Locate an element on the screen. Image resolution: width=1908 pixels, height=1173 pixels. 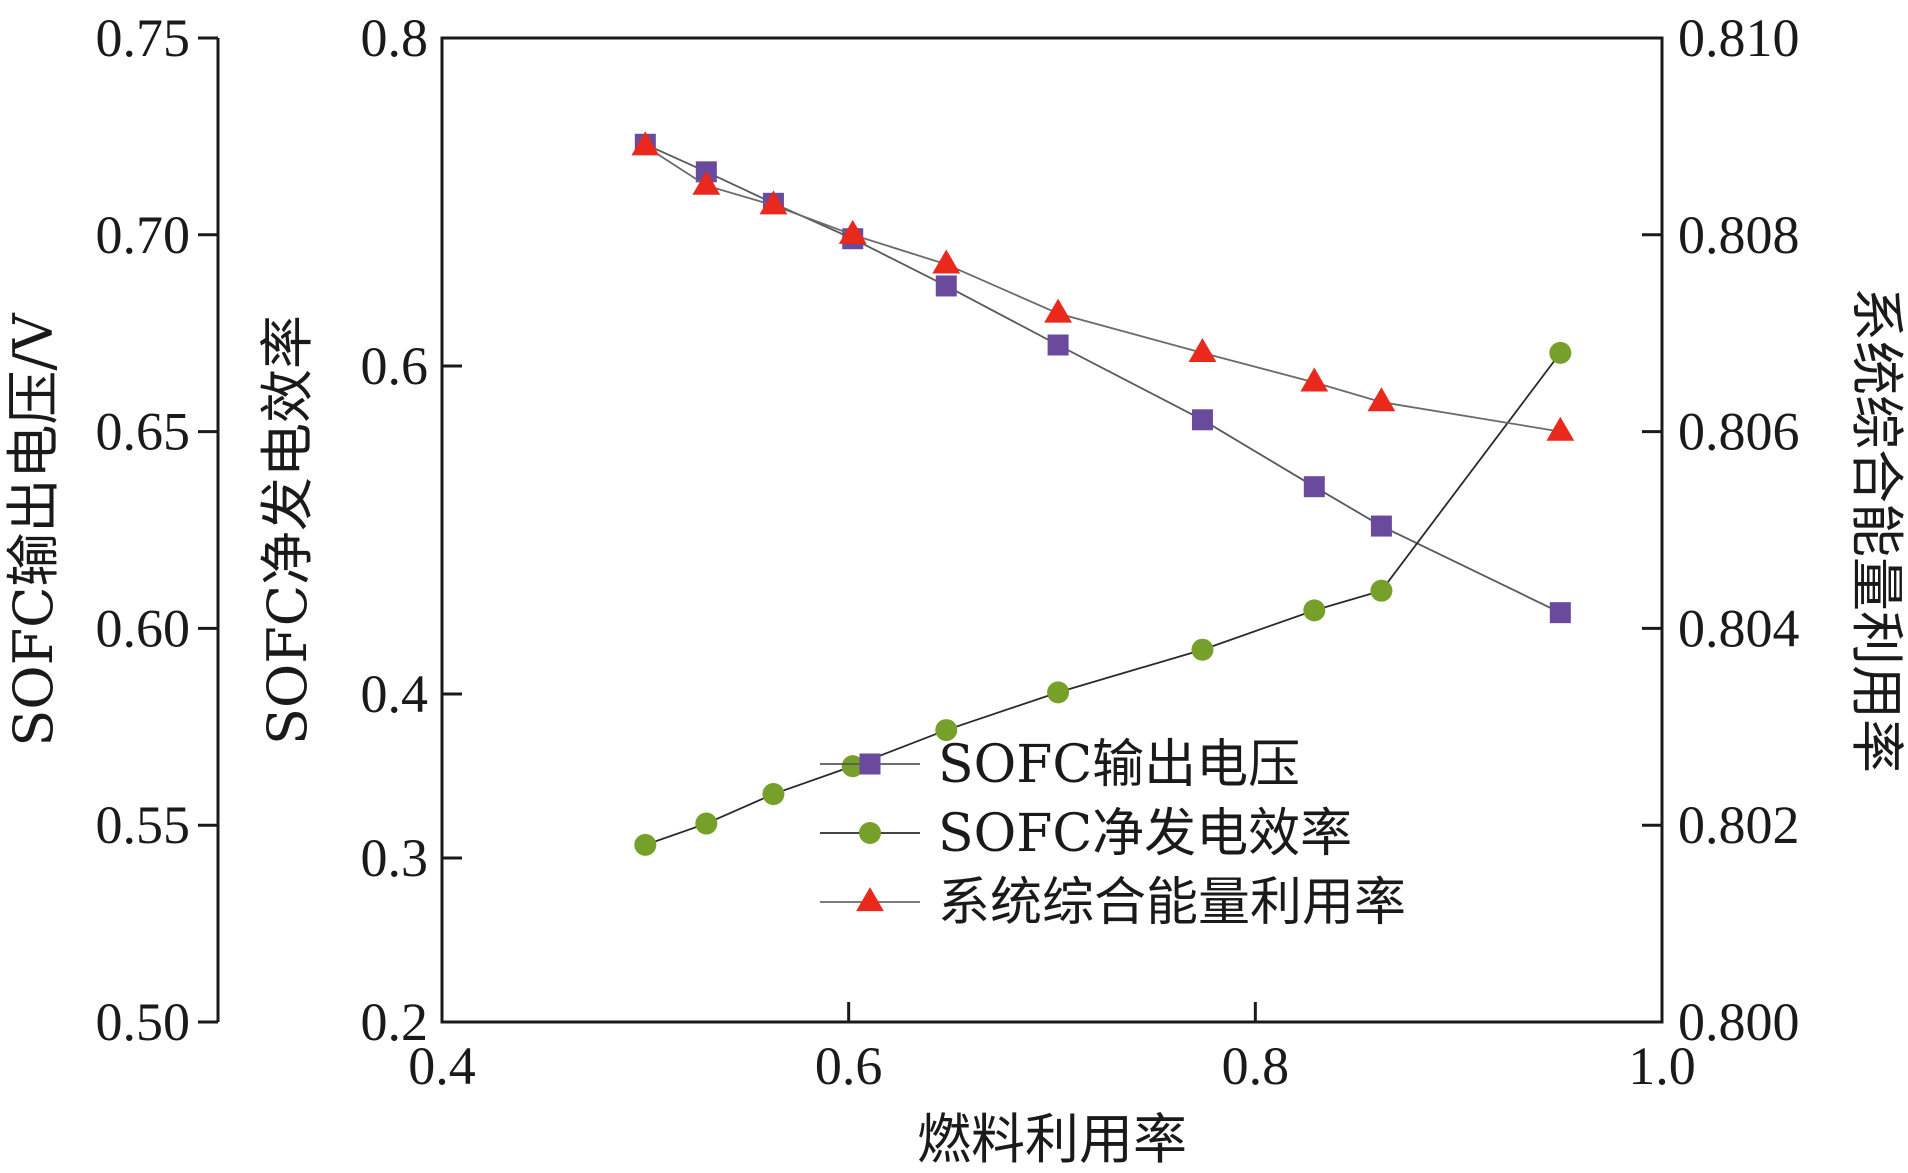
right-axis-tick-label: 0.808 is located at coordinates (1739, 235).